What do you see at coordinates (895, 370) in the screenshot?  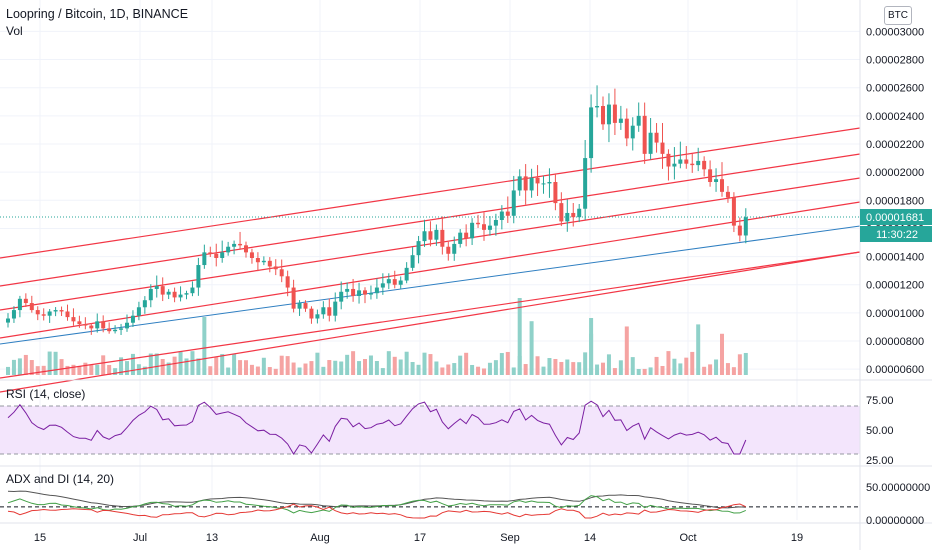 I see `price-tick-label: 0.00000600` at bounding box center [895, 370].